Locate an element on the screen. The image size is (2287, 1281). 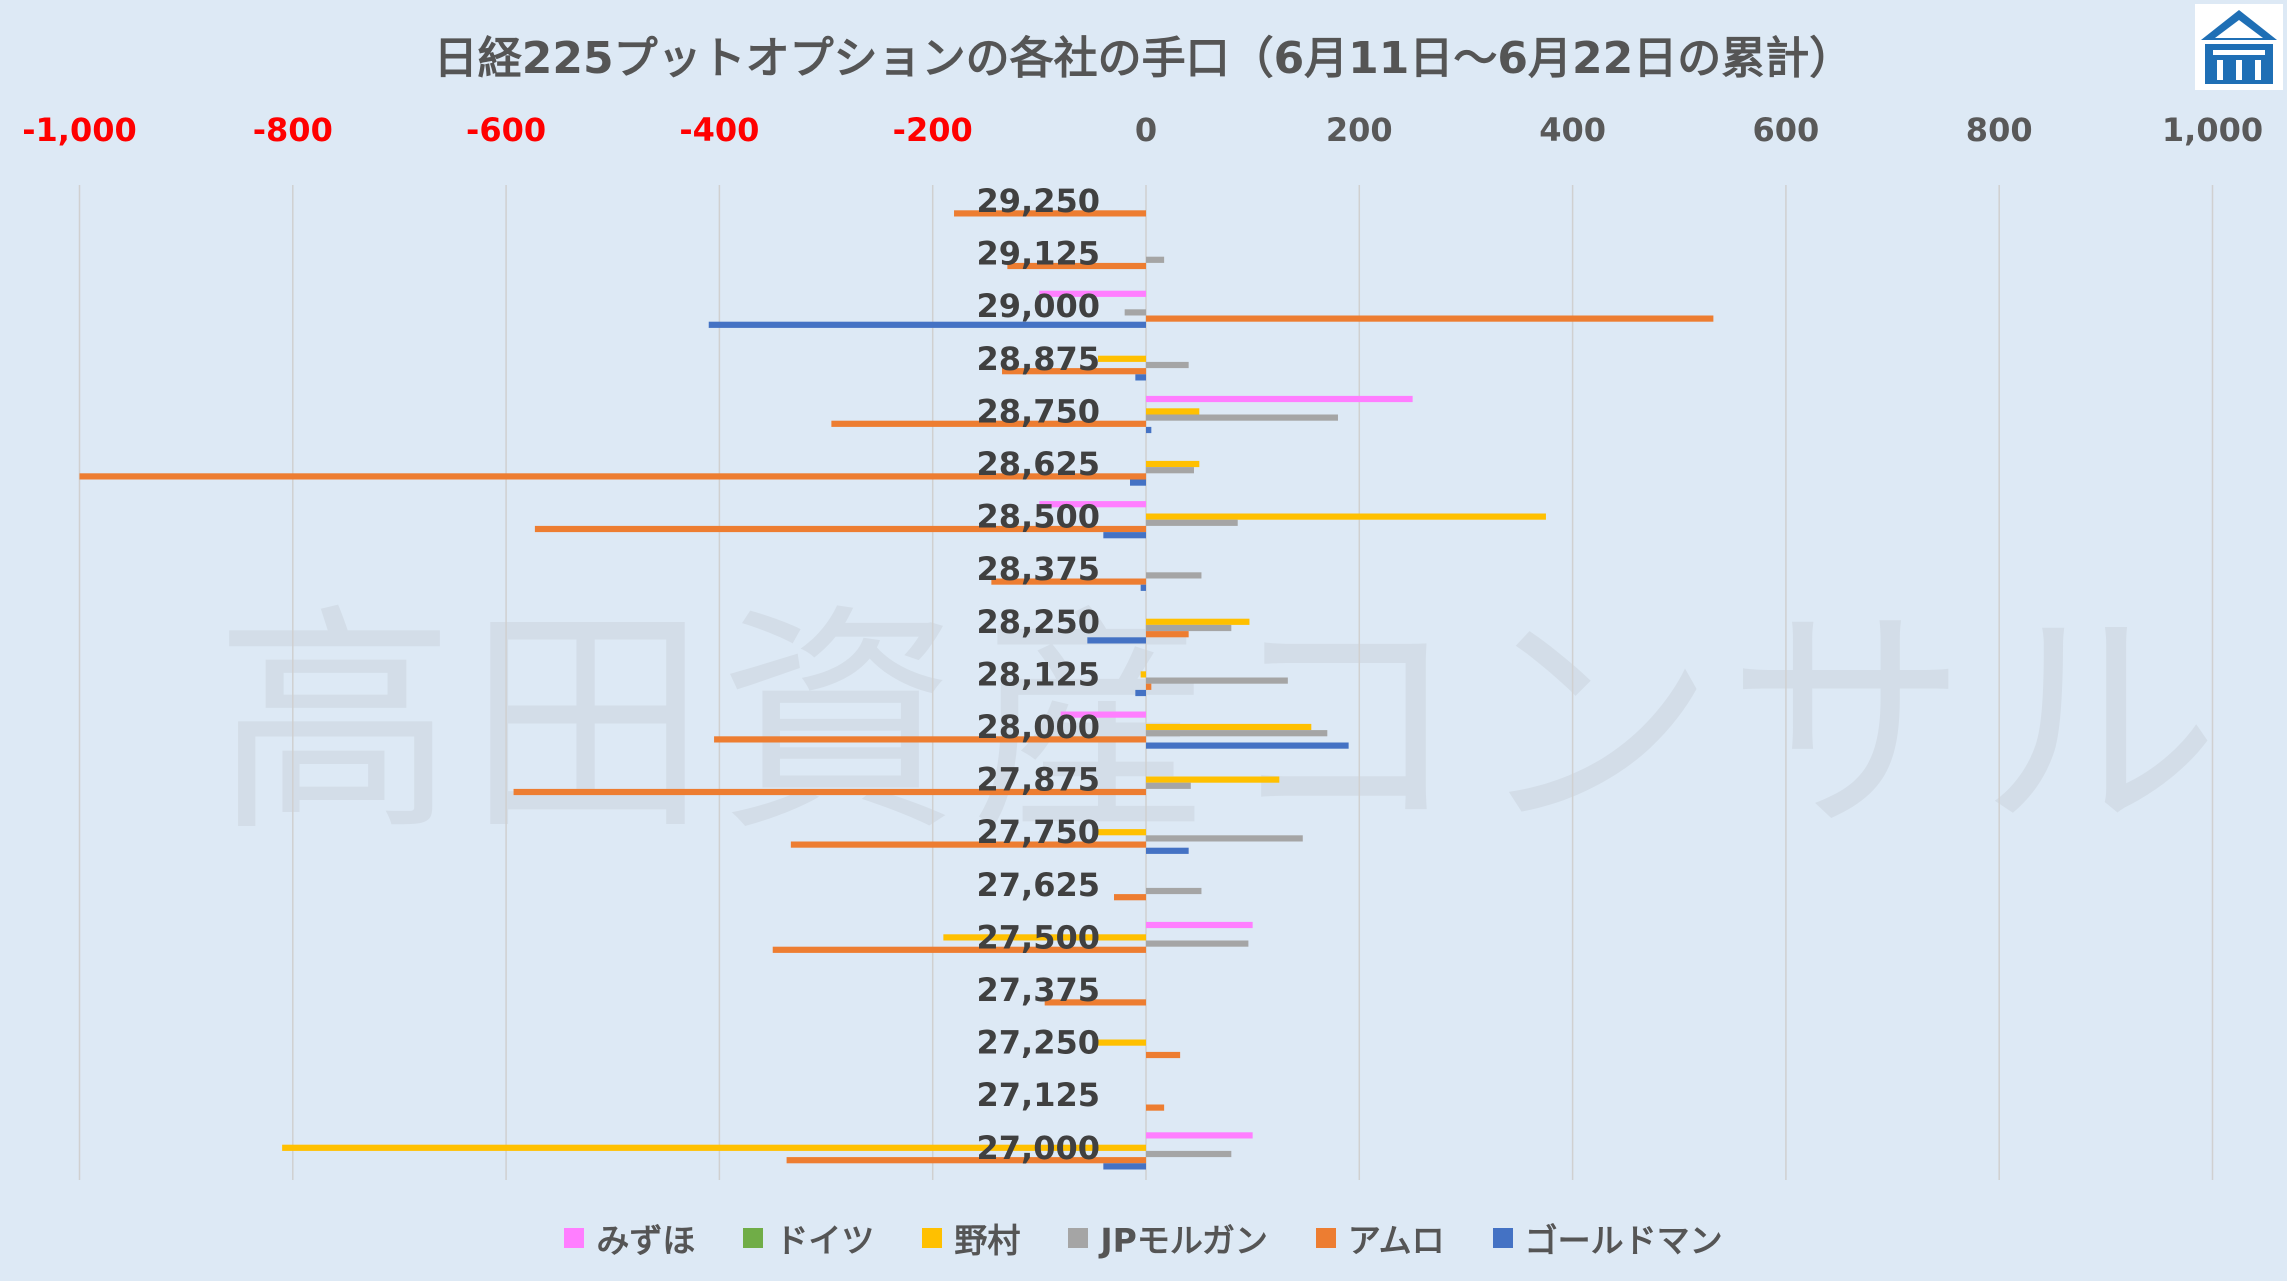
bar-アムロ-27,250 is located at coordinates (1163, 1055).